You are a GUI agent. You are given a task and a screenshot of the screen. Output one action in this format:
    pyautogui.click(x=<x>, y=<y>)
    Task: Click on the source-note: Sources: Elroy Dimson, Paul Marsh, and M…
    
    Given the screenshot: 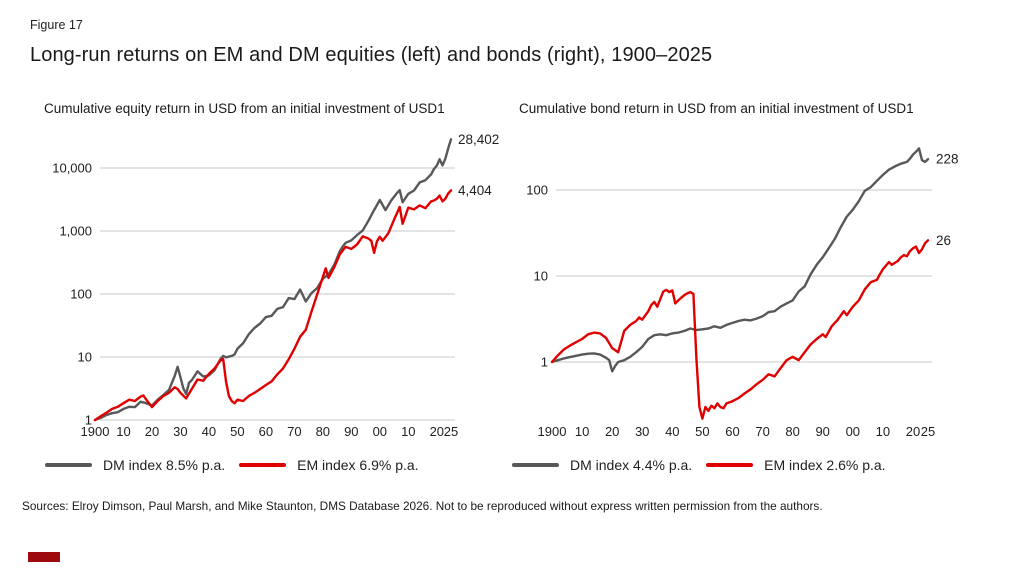 What is the action you would take?
    pyautogui.click(x=422, y=506)
    